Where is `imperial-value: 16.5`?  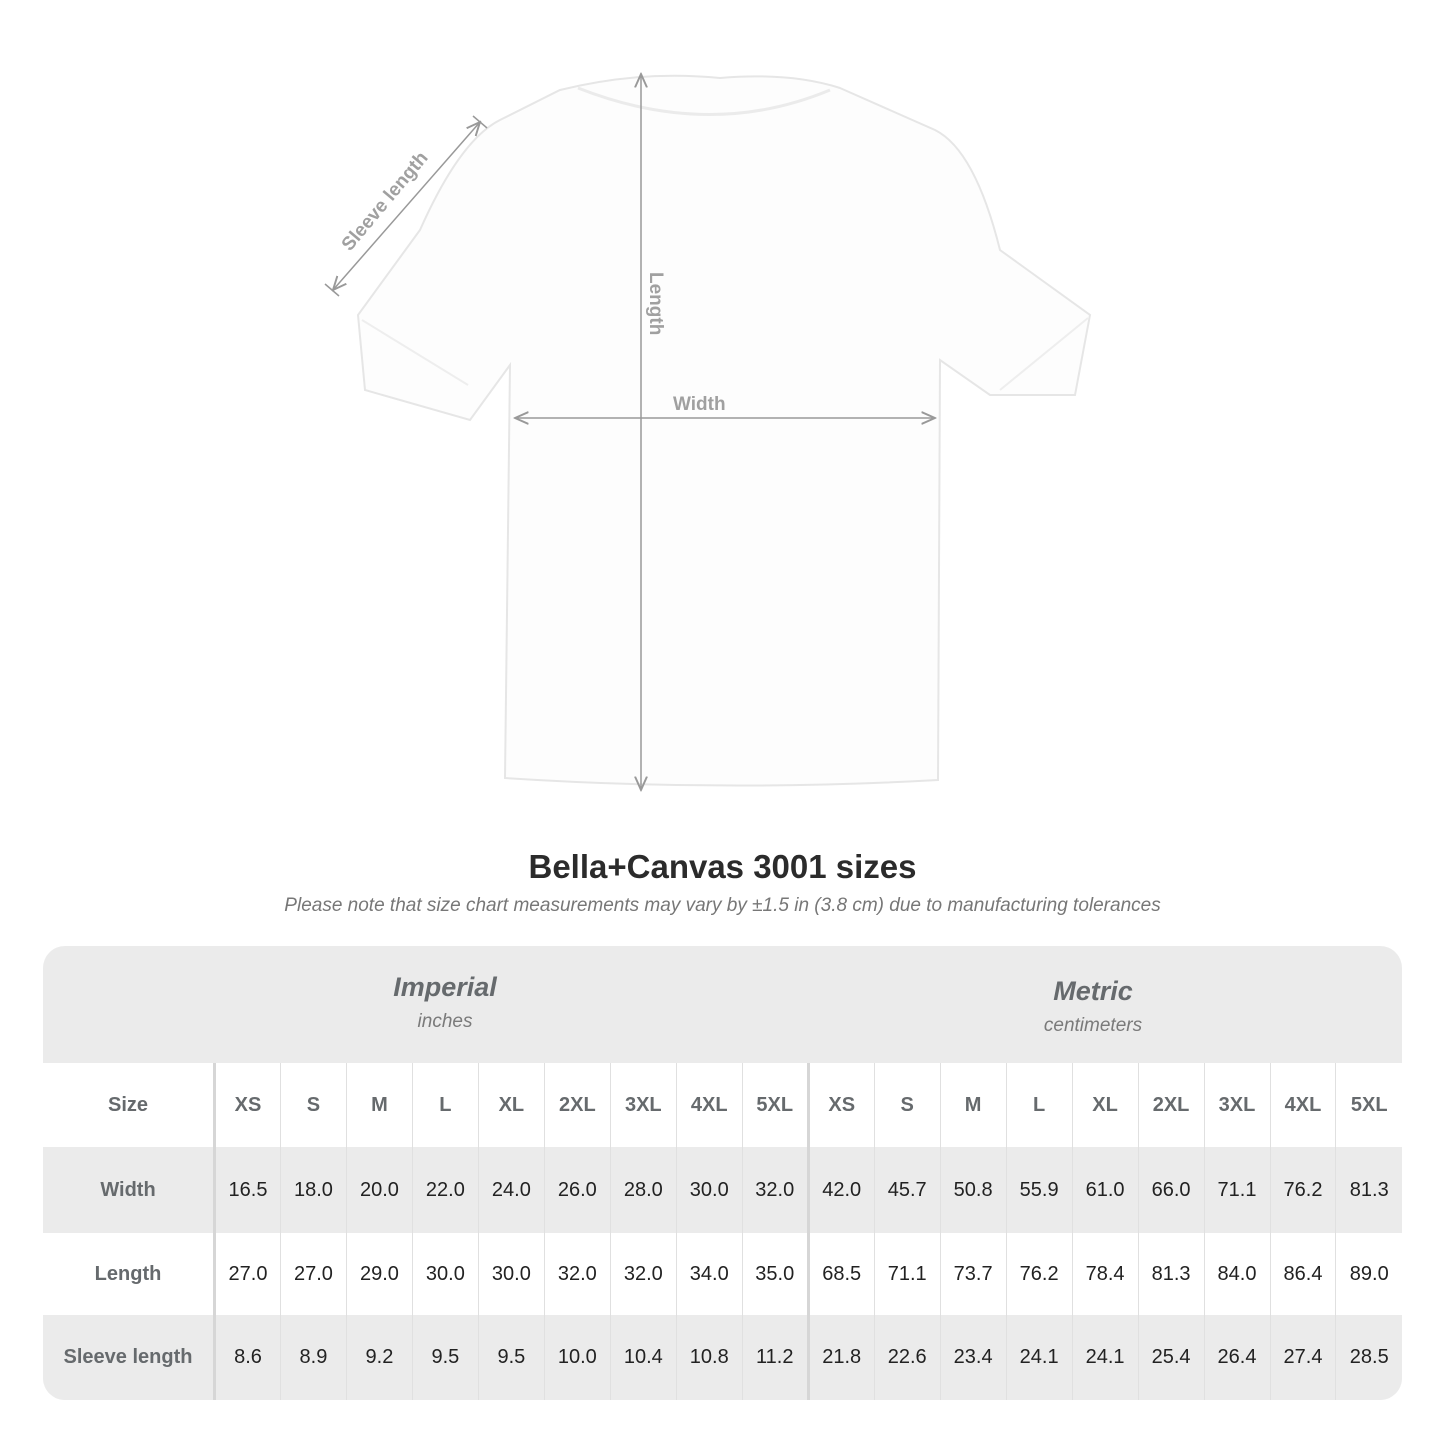 imperial-value: 16.5 is located at coordinates (247, 1190).